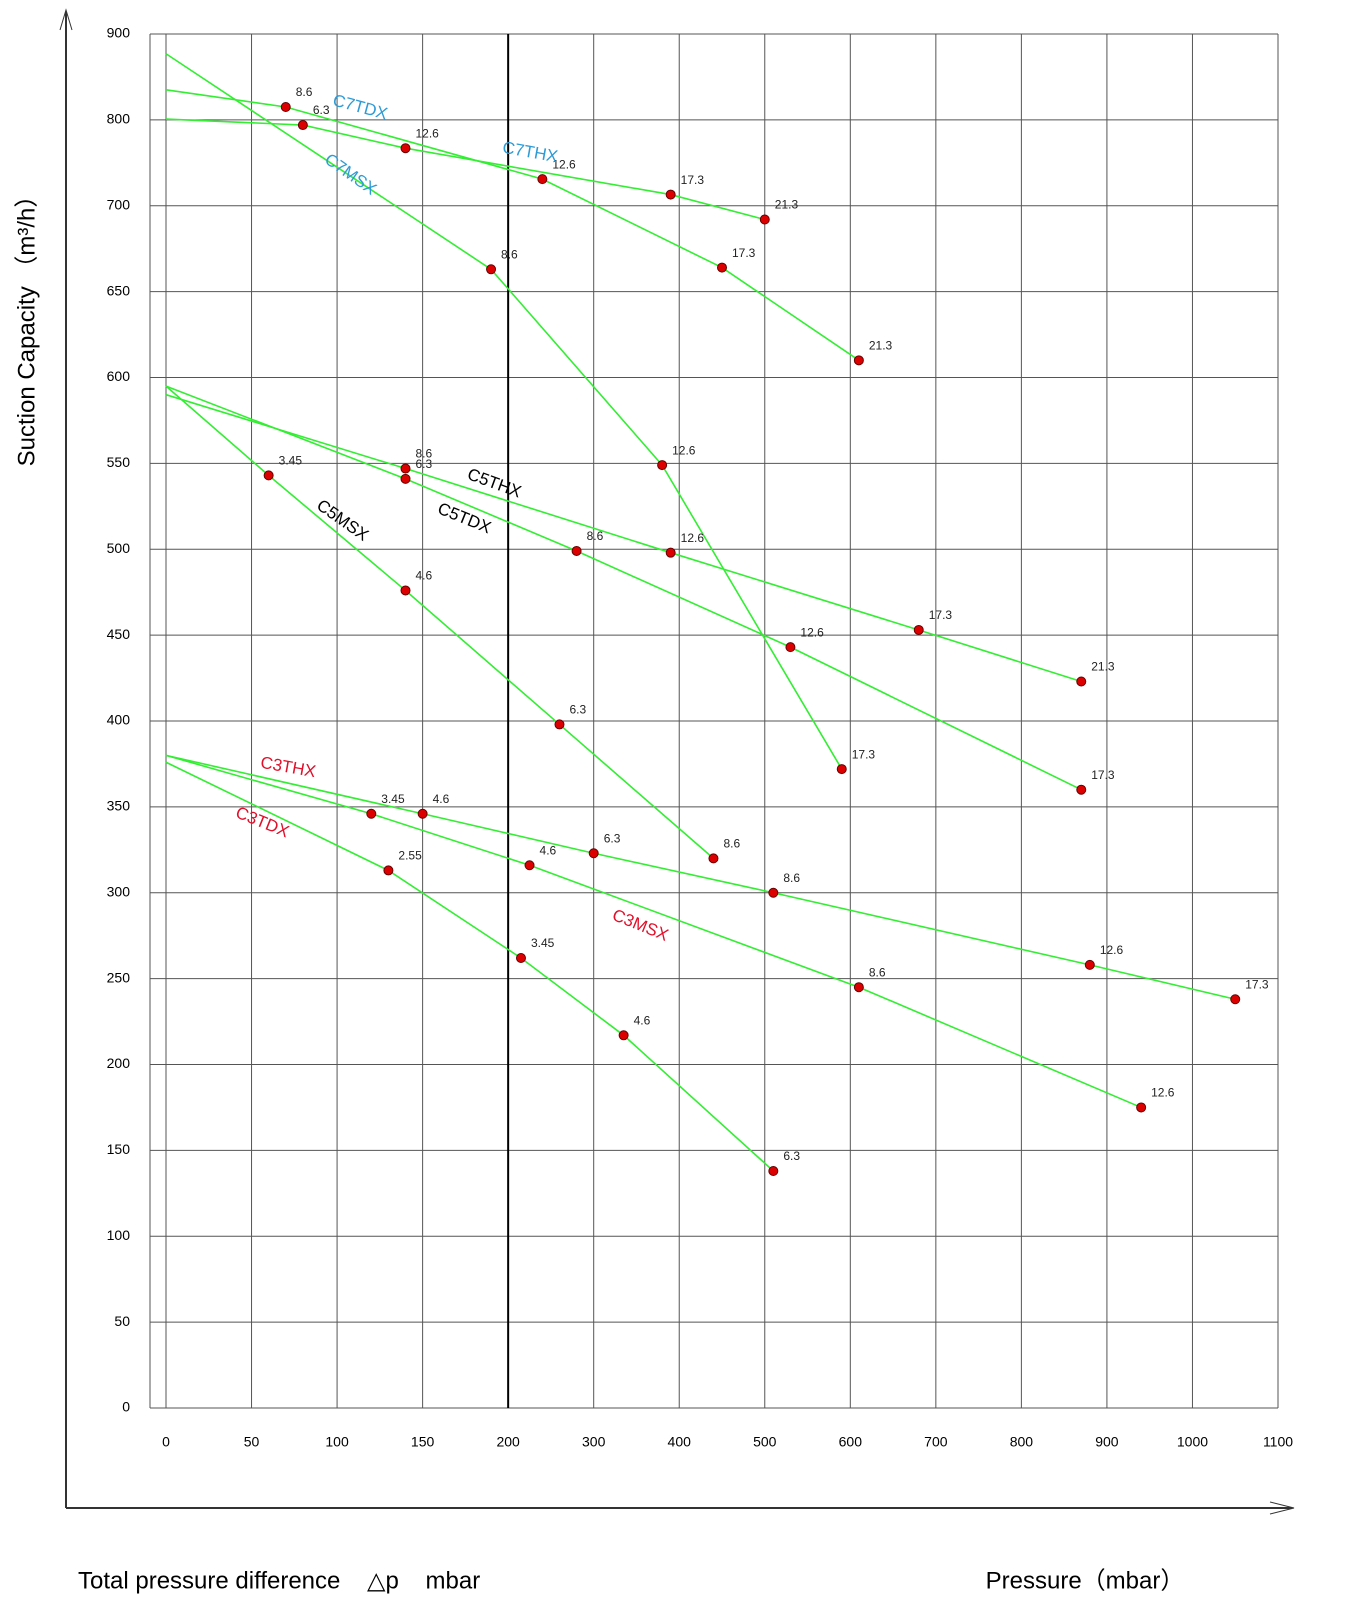  Describe the element at coordinates (1107, 1442) in the screenshot. I see `x-tick-label: 900` at that location.